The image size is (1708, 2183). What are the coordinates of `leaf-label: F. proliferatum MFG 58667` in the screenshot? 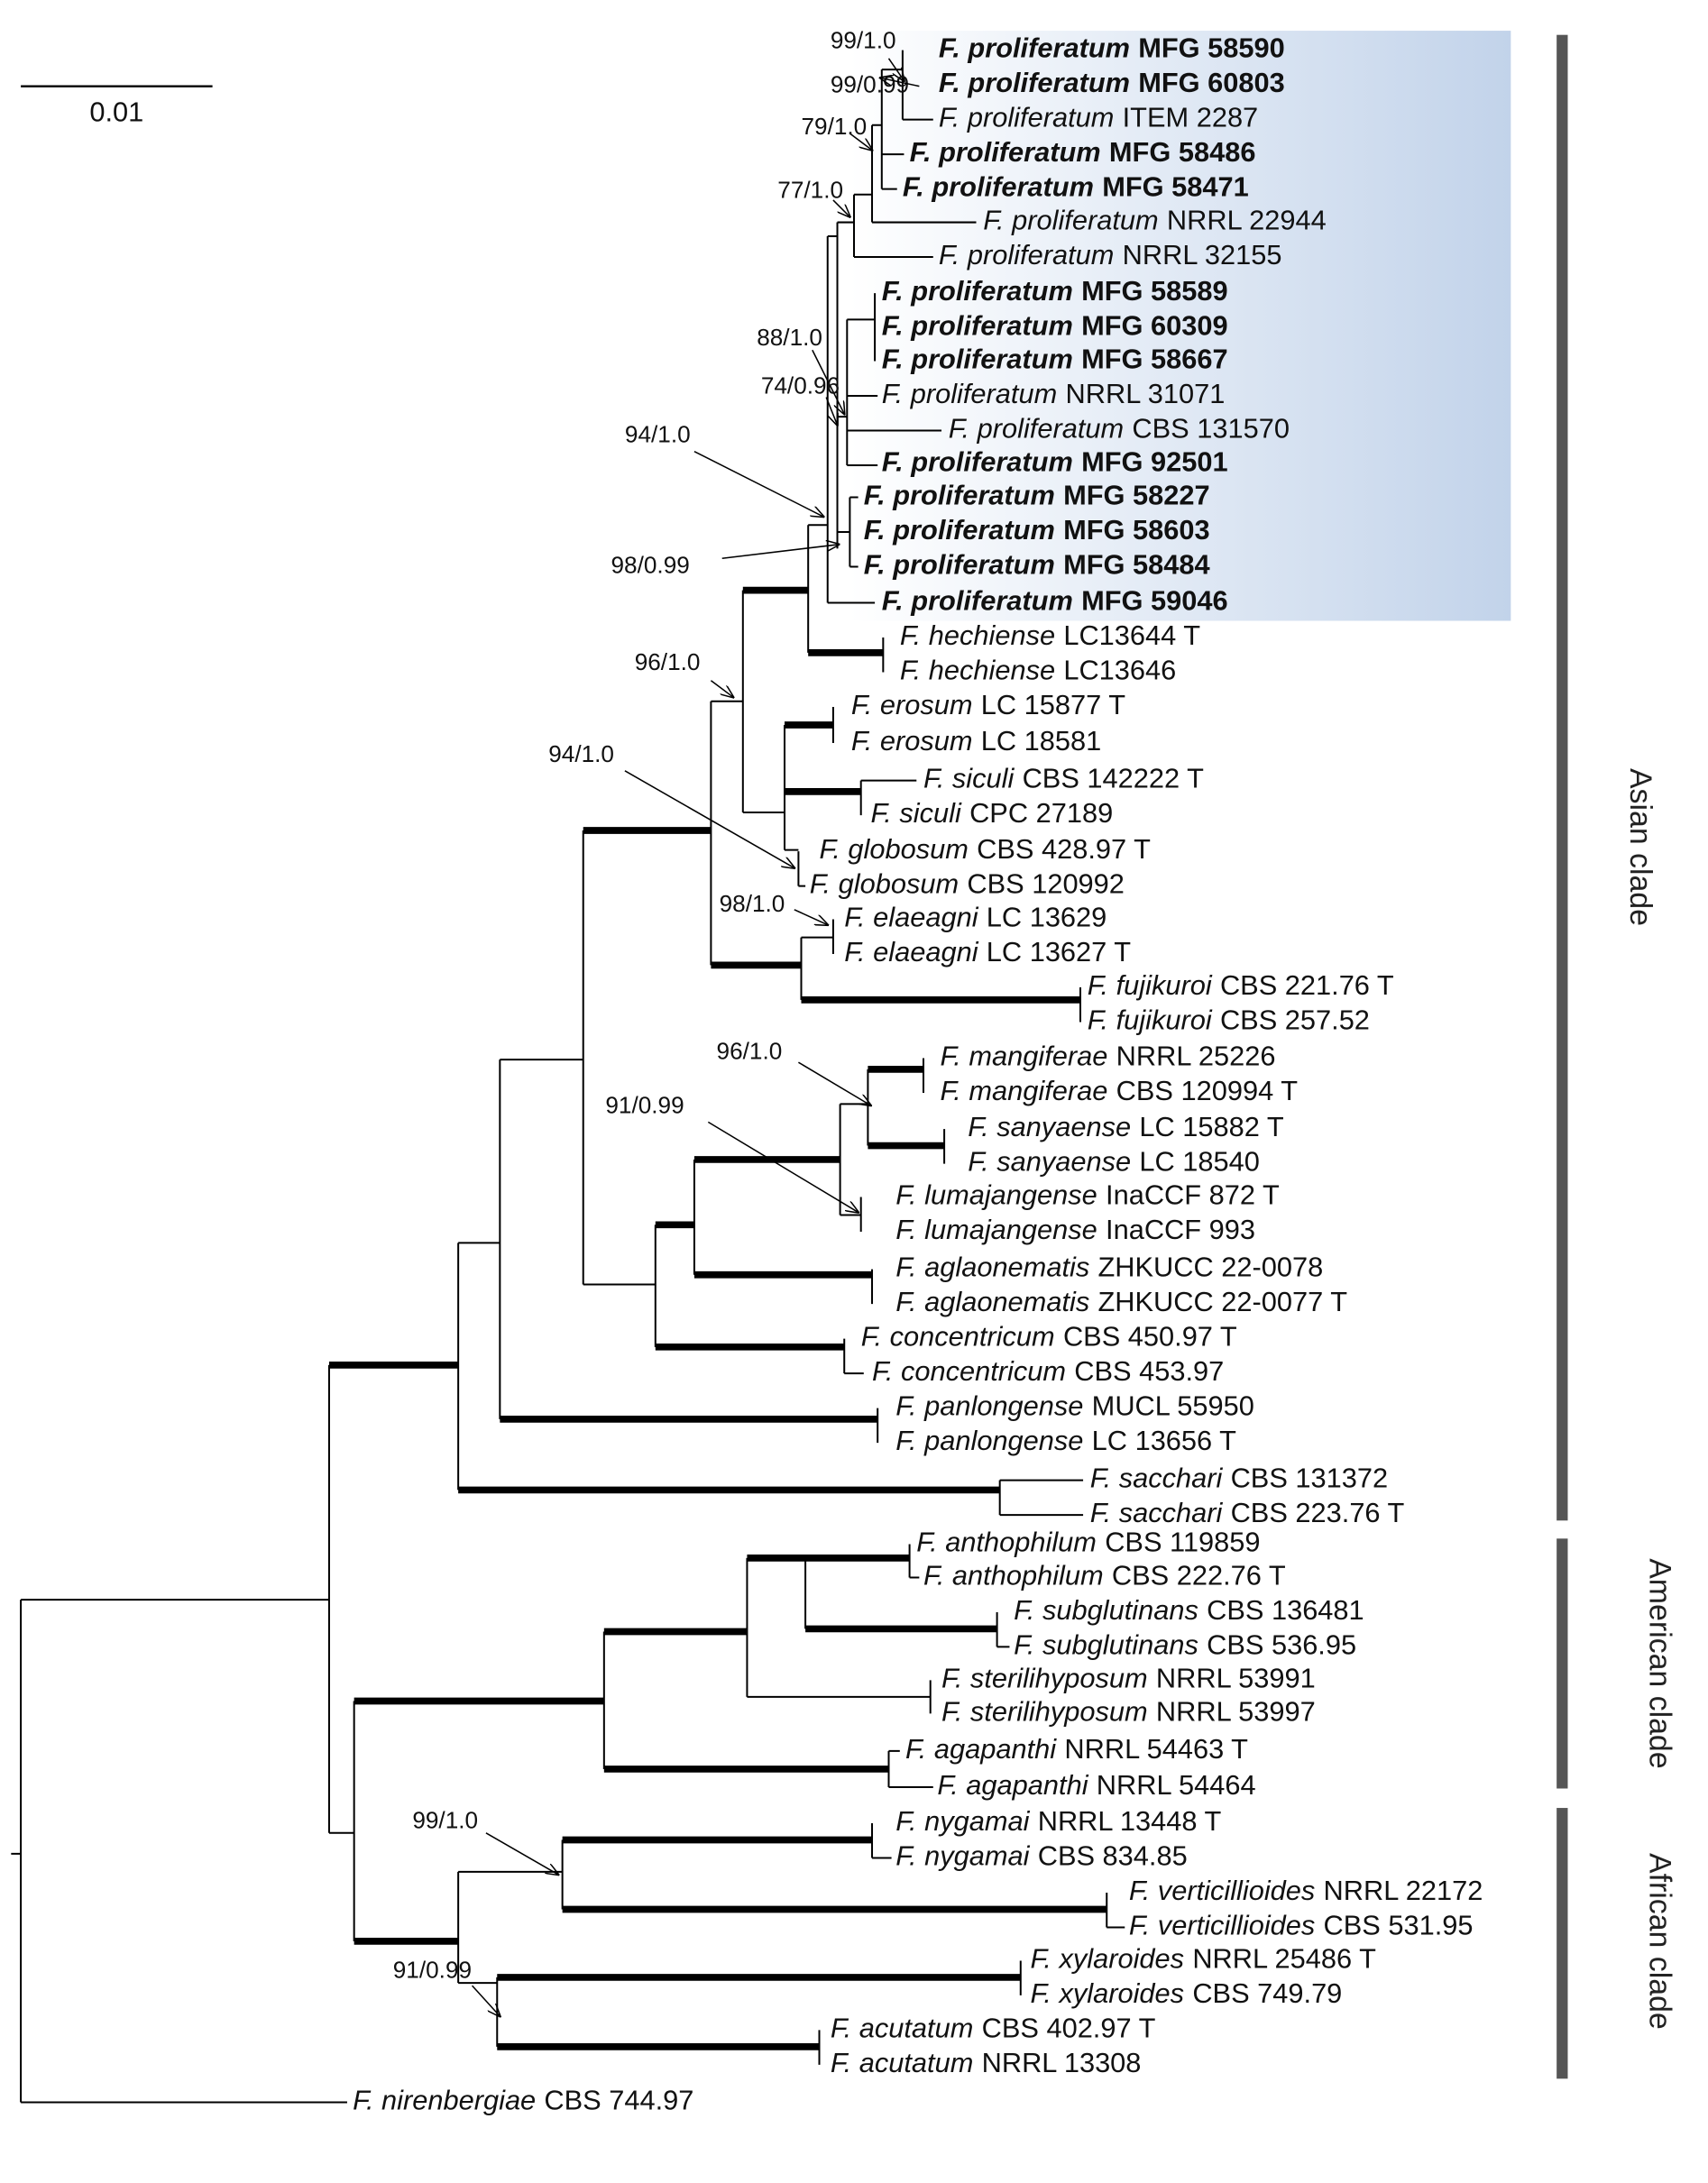 It's located at (1055, 359).